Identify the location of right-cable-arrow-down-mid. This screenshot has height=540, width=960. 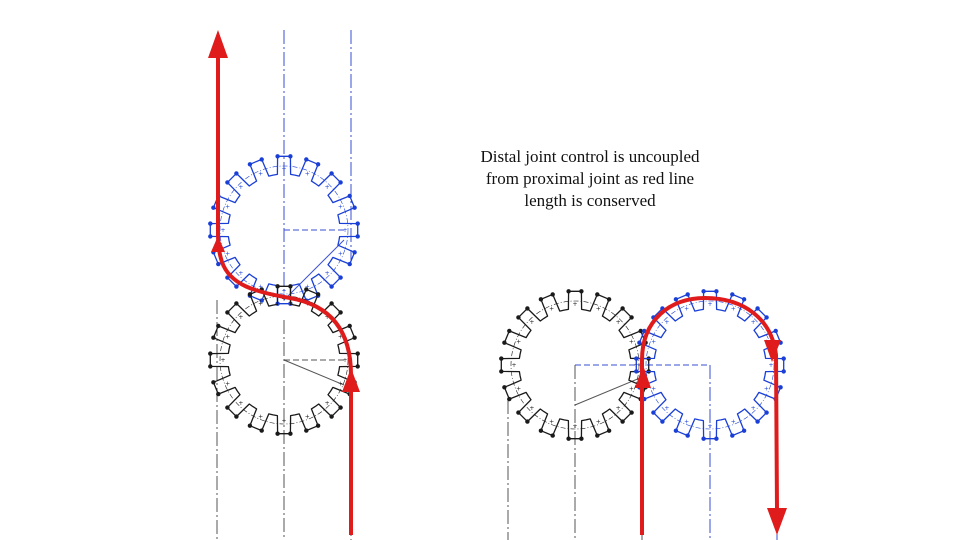
(772, 351).